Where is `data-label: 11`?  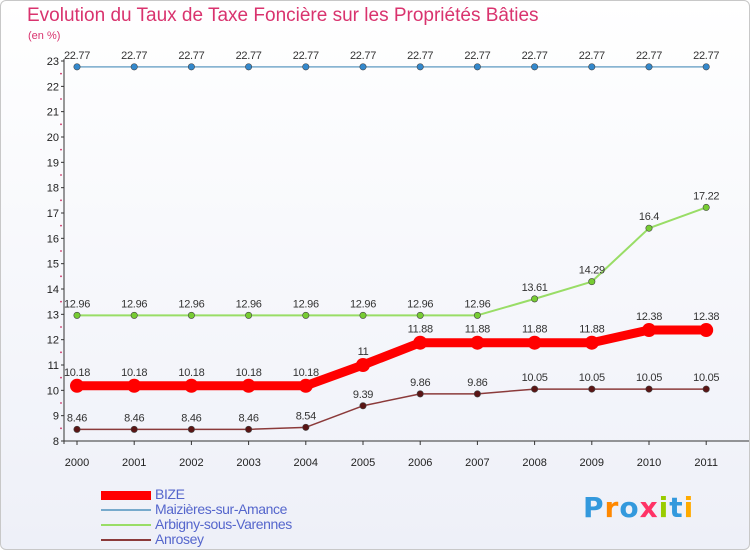
data-label: 11 is located at coordinates (363, 352).